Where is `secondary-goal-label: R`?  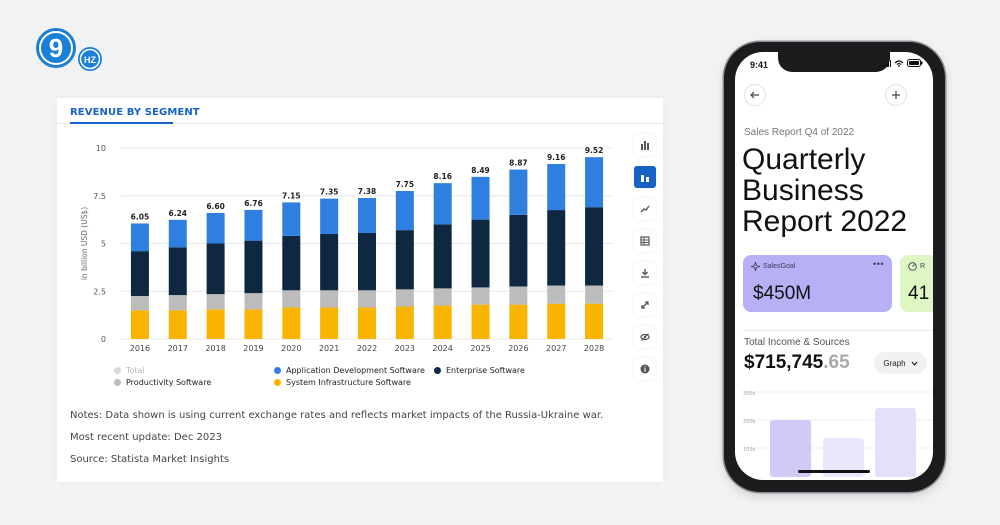
secondary-goal-label: R is located at coordinates (923, 266).